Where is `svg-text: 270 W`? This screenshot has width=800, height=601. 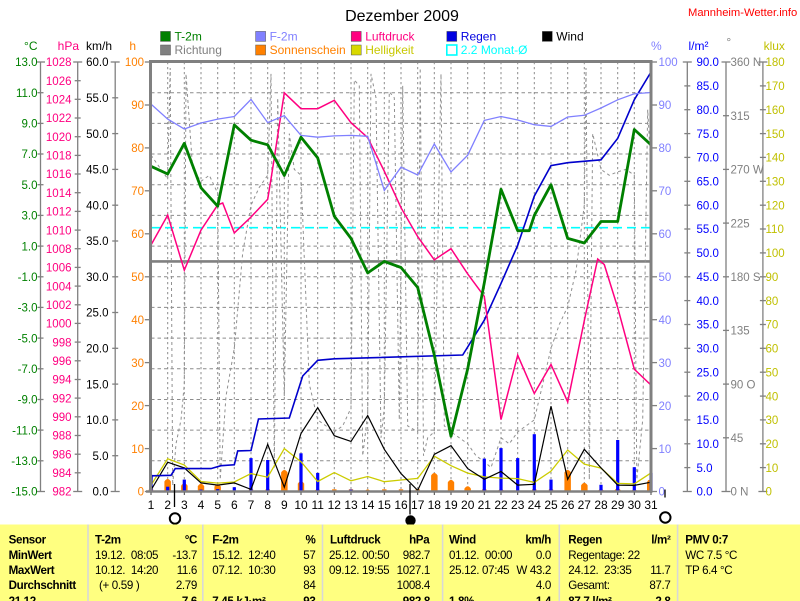 svg-text: 270 W is located at coordinates (747, 171).